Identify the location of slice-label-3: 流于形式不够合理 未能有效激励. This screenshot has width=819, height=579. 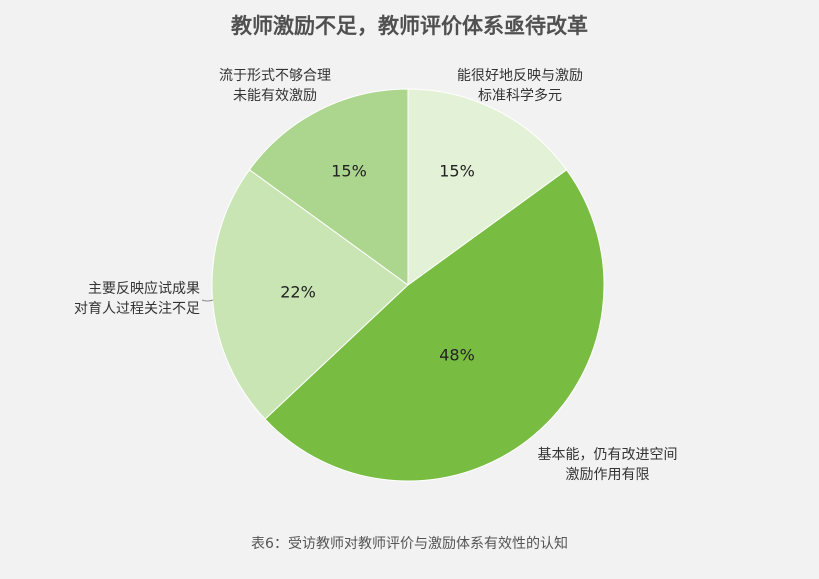
(275, 86).